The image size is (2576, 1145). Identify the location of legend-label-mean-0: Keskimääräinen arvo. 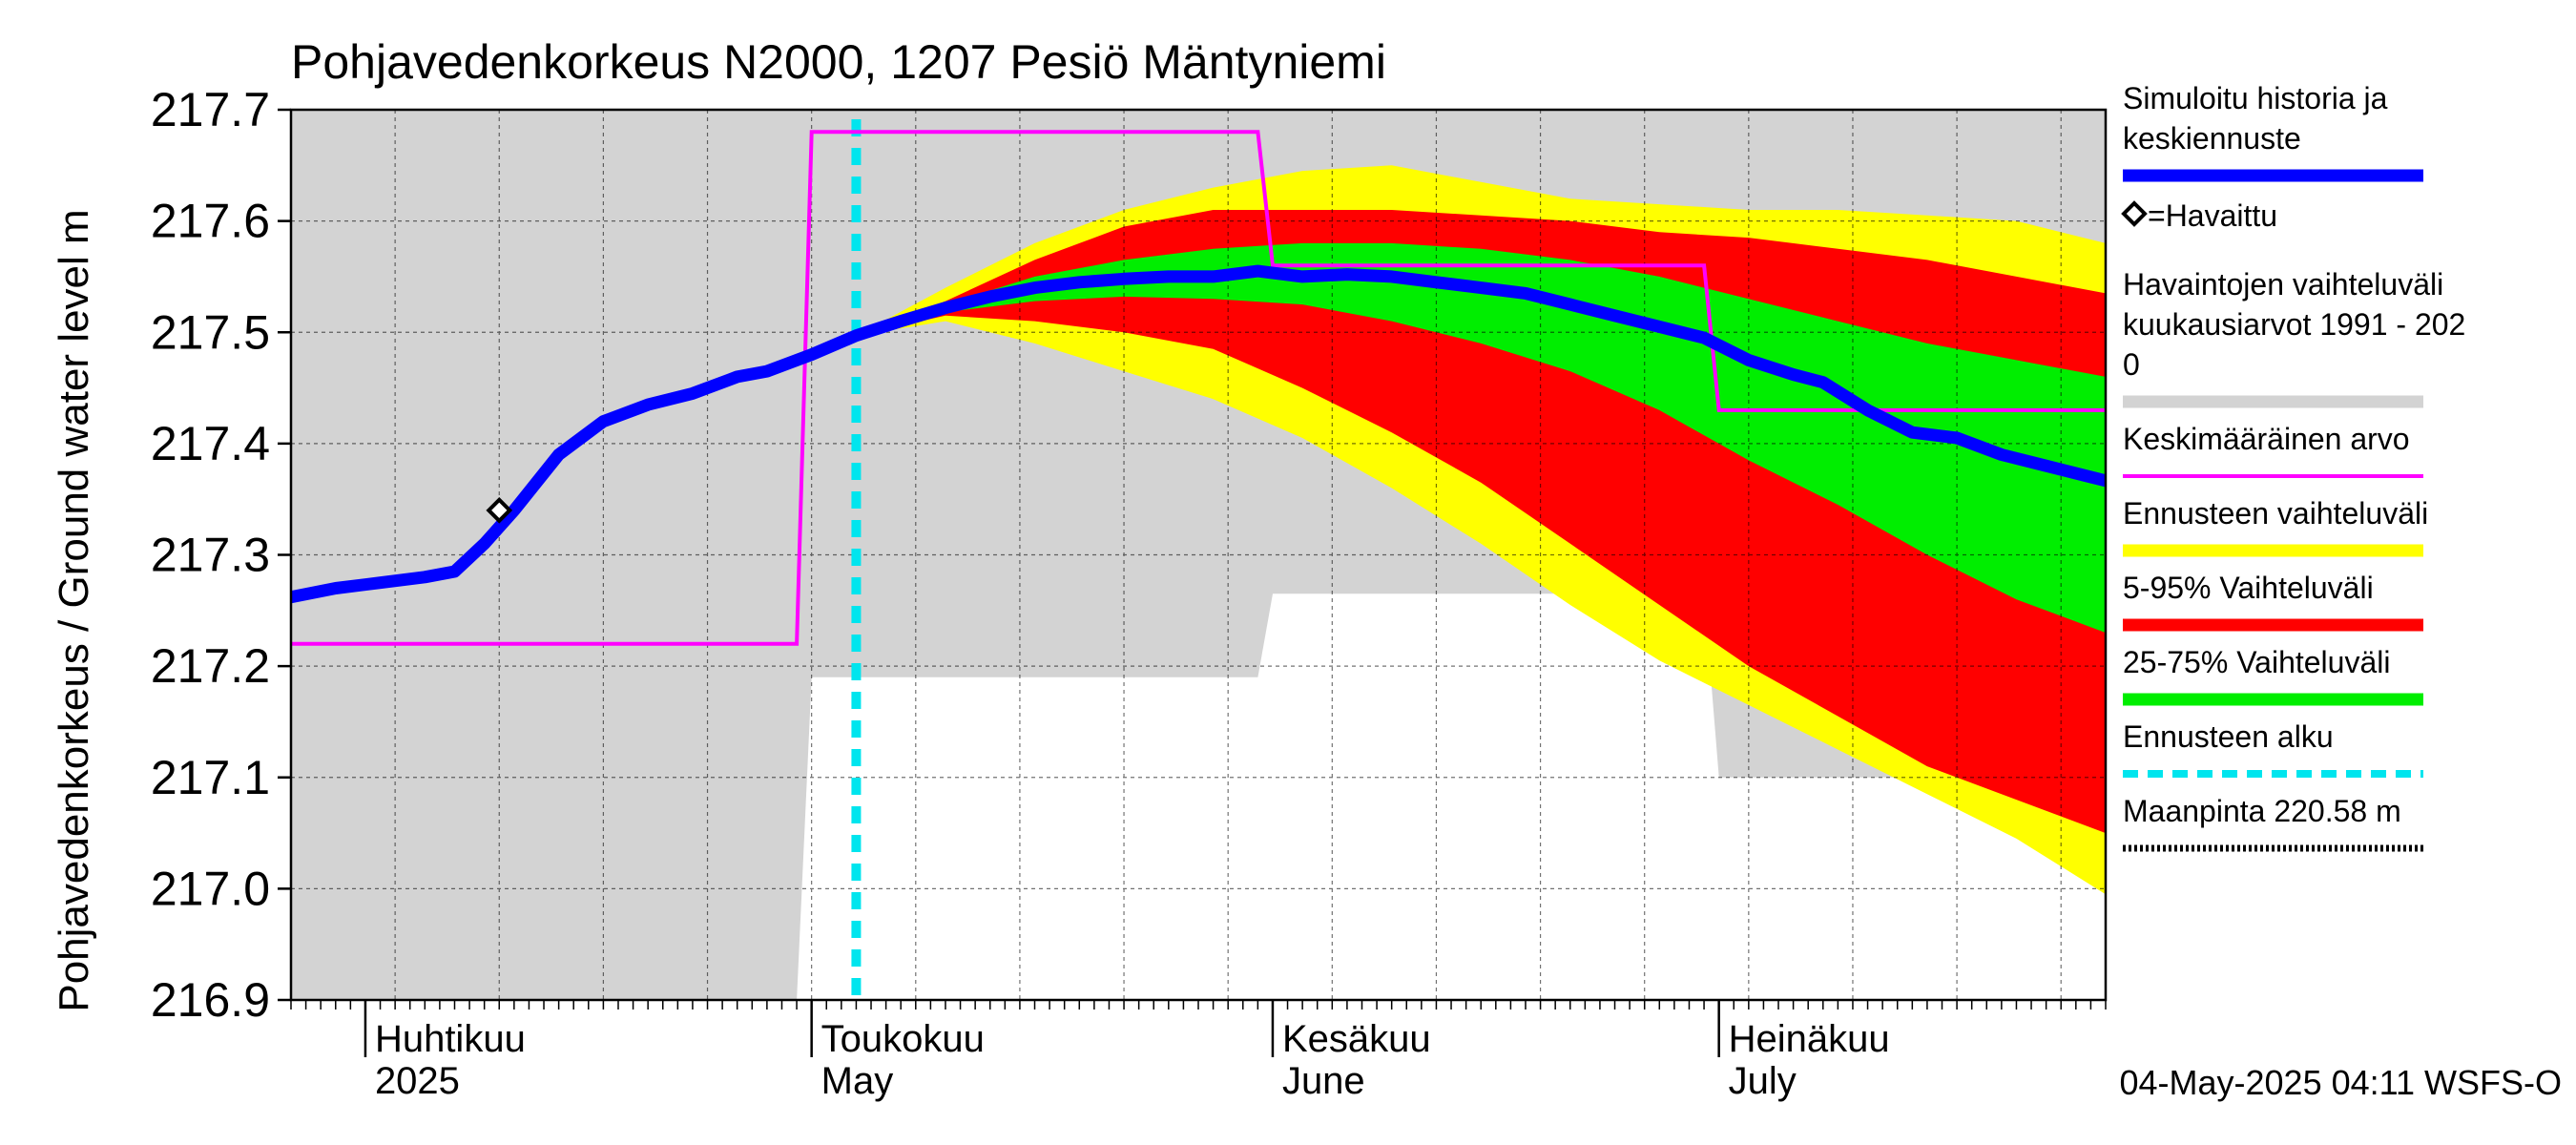
(2266, 439).